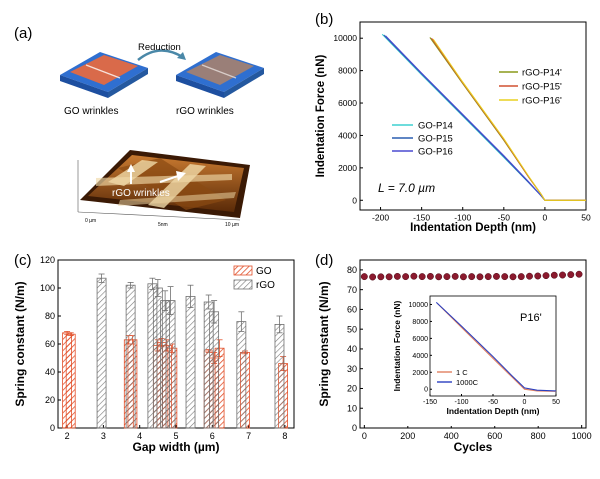 The width and height of the screenshot is (600, 479). What do you see at coordinates (494, 436) in the screenshot?
I see `x-tick-label: 600` at bounding box center [494, 436].